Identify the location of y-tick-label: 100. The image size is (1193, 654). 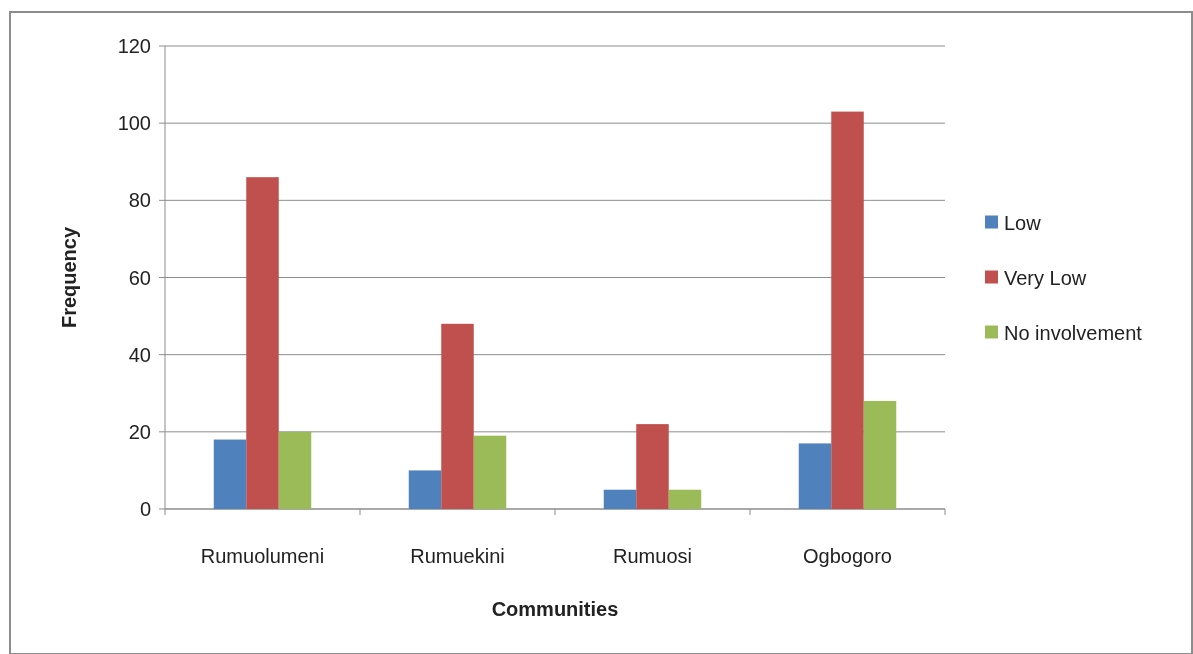
(134, 123).